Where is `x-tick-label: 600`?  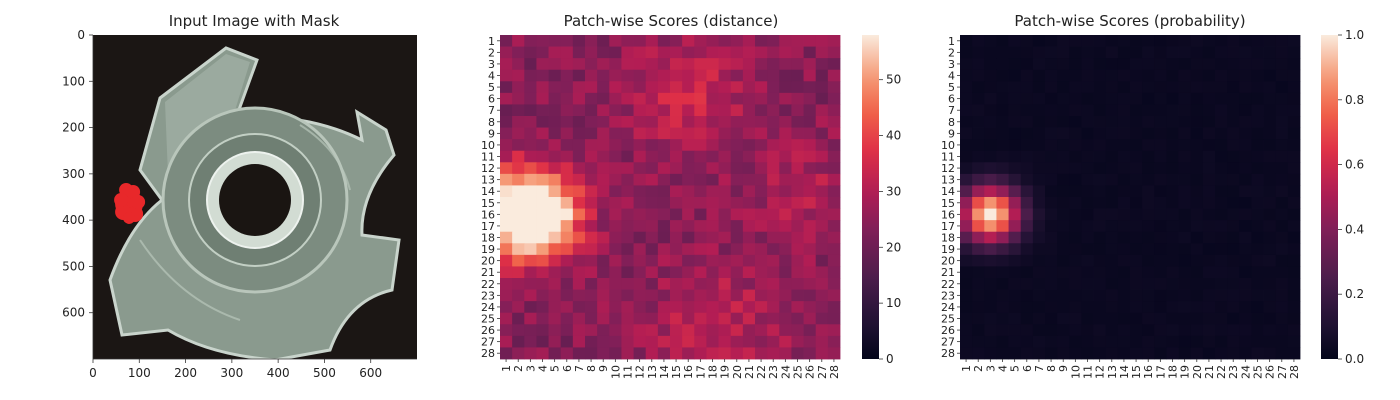 x-tick-label: 600 is located at coordinates (370, 373).